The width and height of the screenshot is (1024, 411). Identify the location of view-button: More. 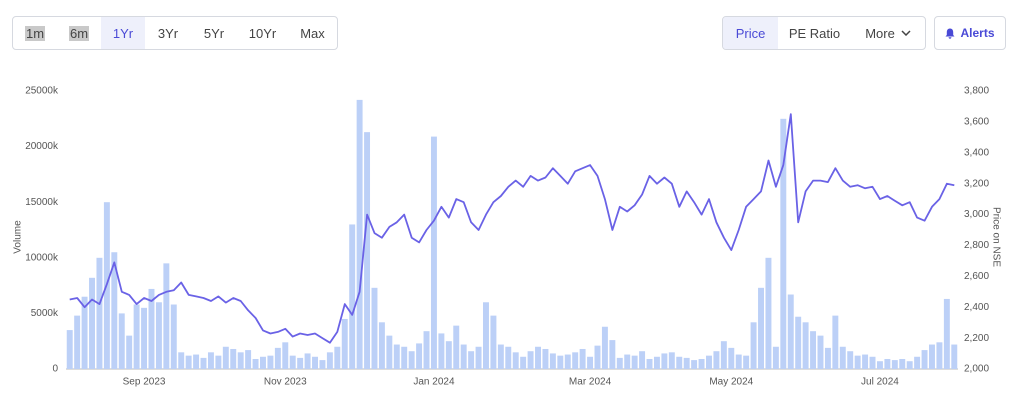
(888, 33).